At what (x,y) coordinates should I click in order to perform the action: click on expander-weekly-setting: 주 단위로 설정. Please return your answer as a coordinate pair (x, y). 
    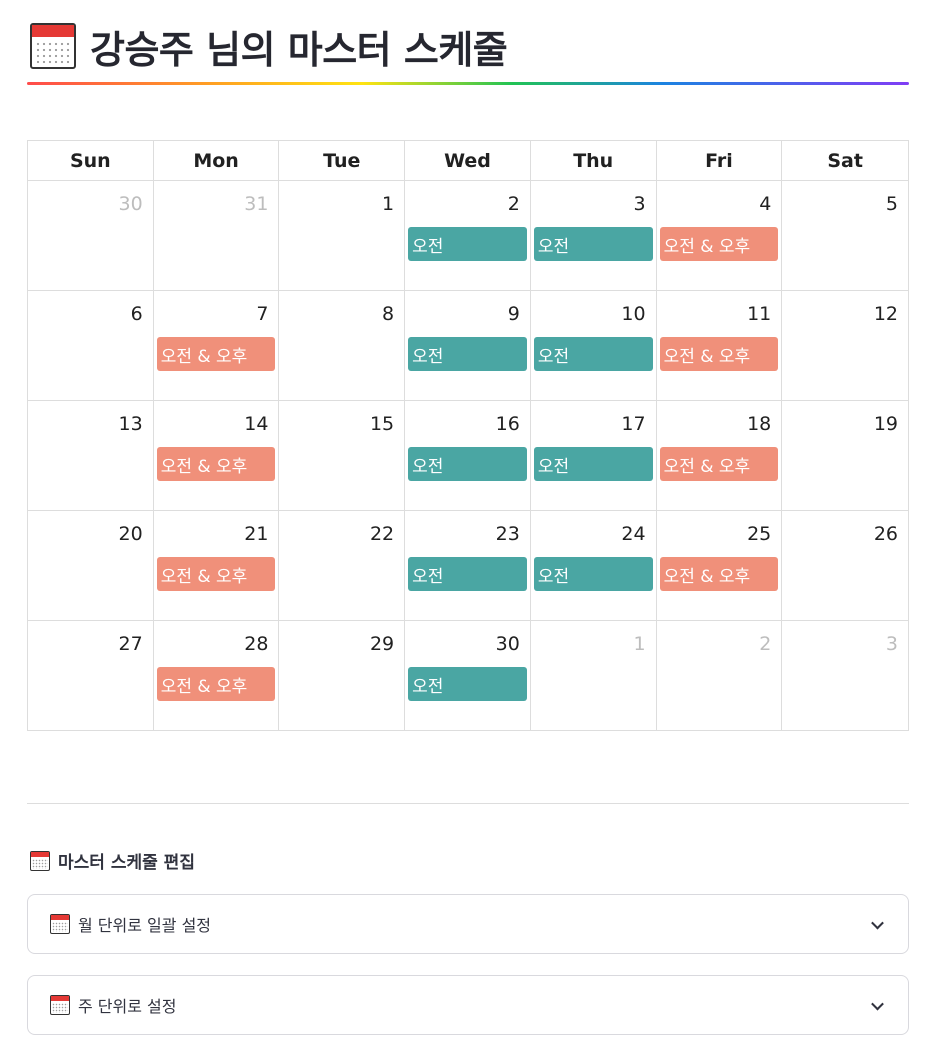
    Looking at the image, I should click on (468, 1005).